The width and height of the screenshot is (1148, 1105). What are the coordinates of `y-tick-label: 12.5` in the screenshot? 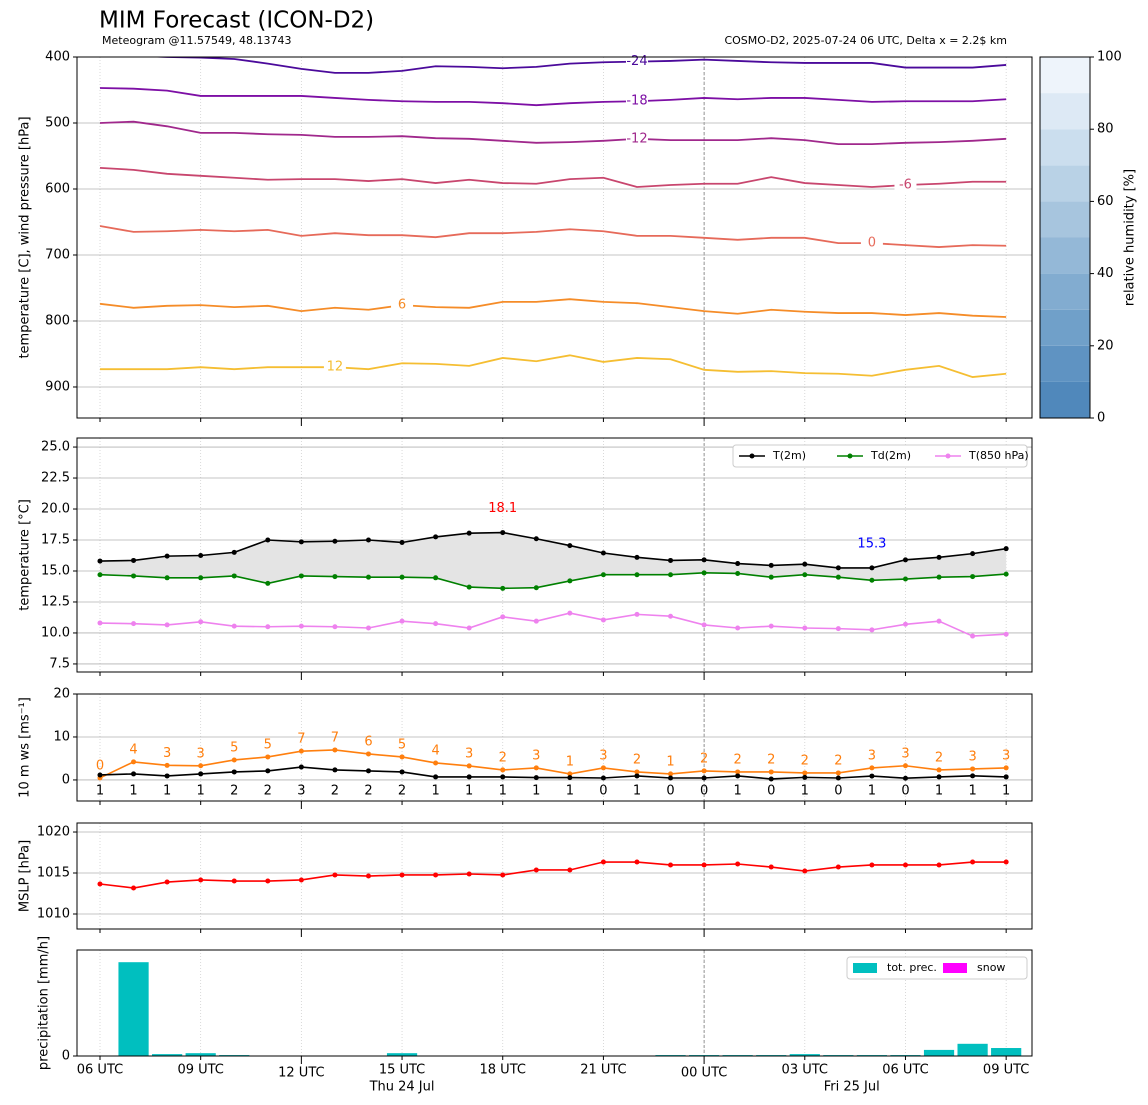 It's located at (55, 601).